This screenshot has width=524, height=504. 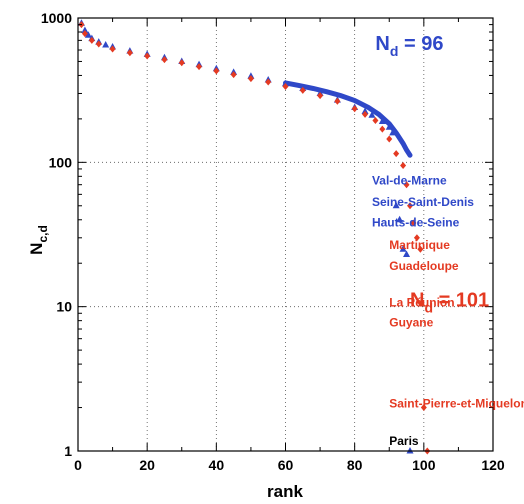 I want to click on series, so click(x=348, y=119).